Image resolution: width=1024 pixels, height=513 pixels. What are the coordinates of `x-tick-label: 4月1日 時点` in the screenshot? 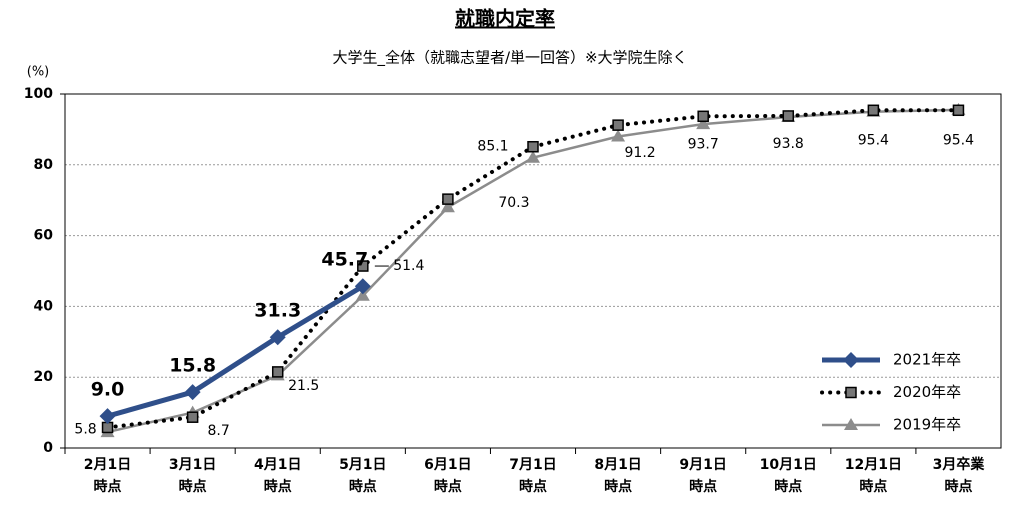 It's located at (277, 476).